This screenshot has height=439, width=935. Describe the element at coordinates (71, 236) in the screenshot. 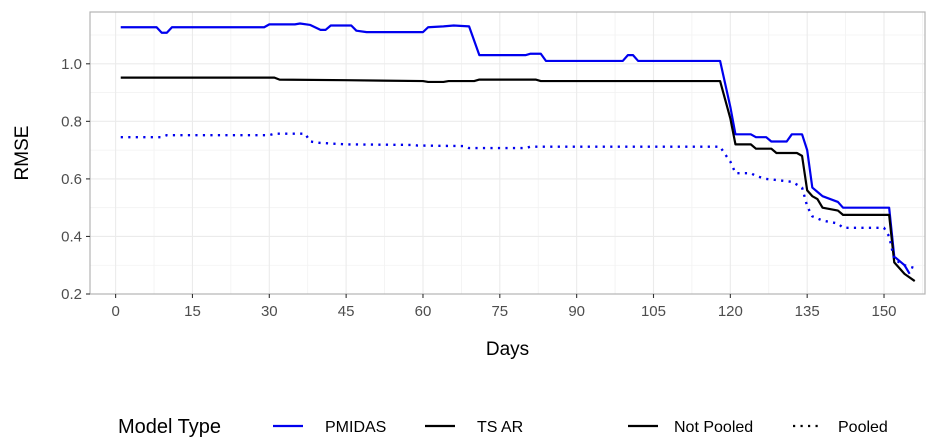

I see `y-tick-label: 0.4` at that location.